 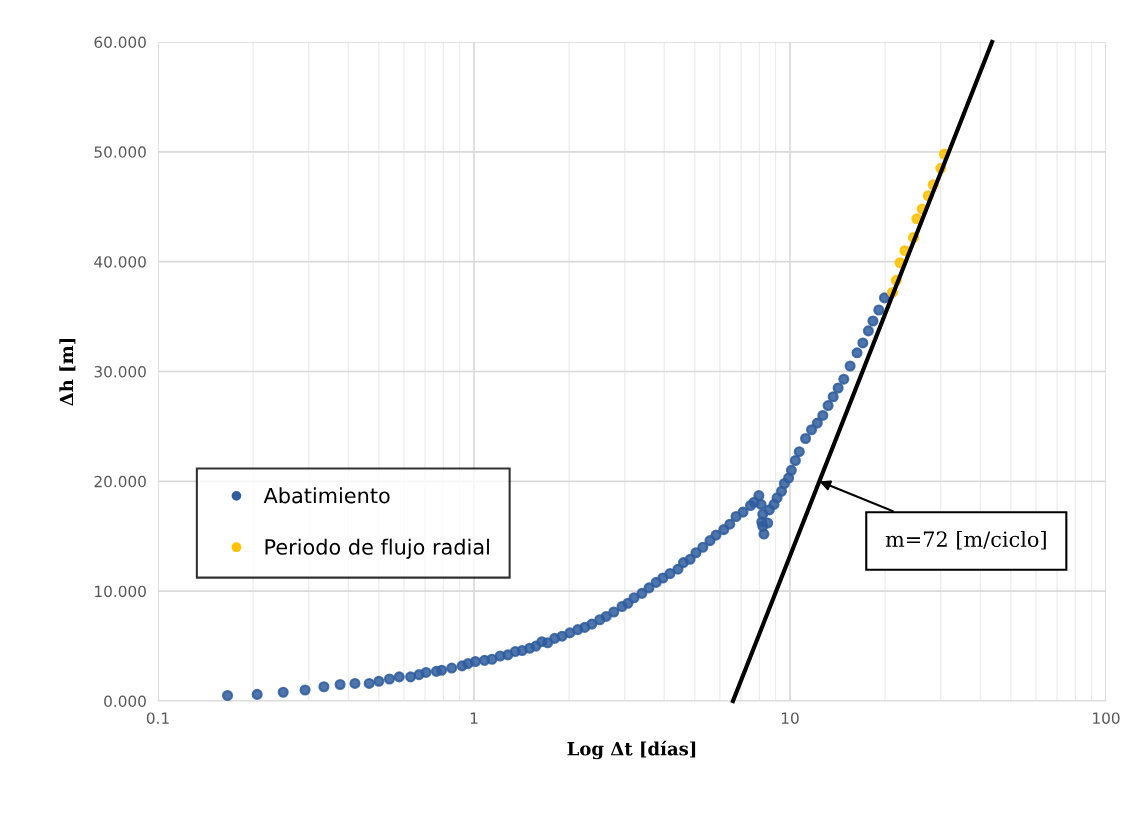 What do you see at coordinates (631, 750) in the screenshot?
I see `x-axis-title: Log Δt [días]` at bounding box center [631, 750].